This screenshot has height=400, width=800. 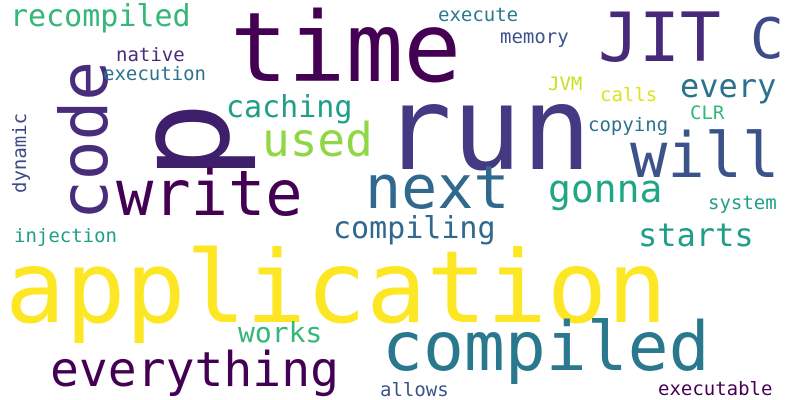 What do you see at coordinates (705, 155) in the screenshot?
I see `word-will: will` at bounding box center [705, 155].